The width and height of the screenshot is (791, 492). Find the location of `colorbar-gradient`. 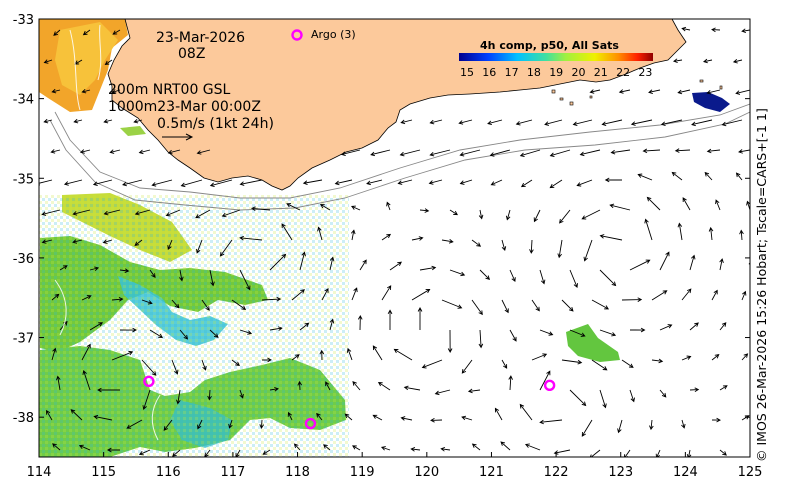

colorbar-gradient is located at coordinates (556, 57).